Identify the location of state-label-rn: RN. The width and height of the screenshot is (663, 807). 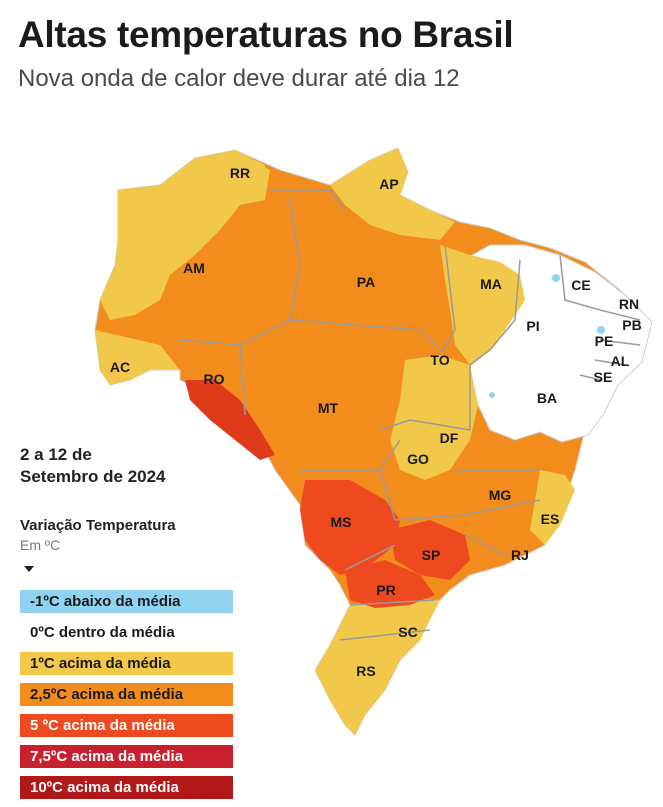
(629, 304).